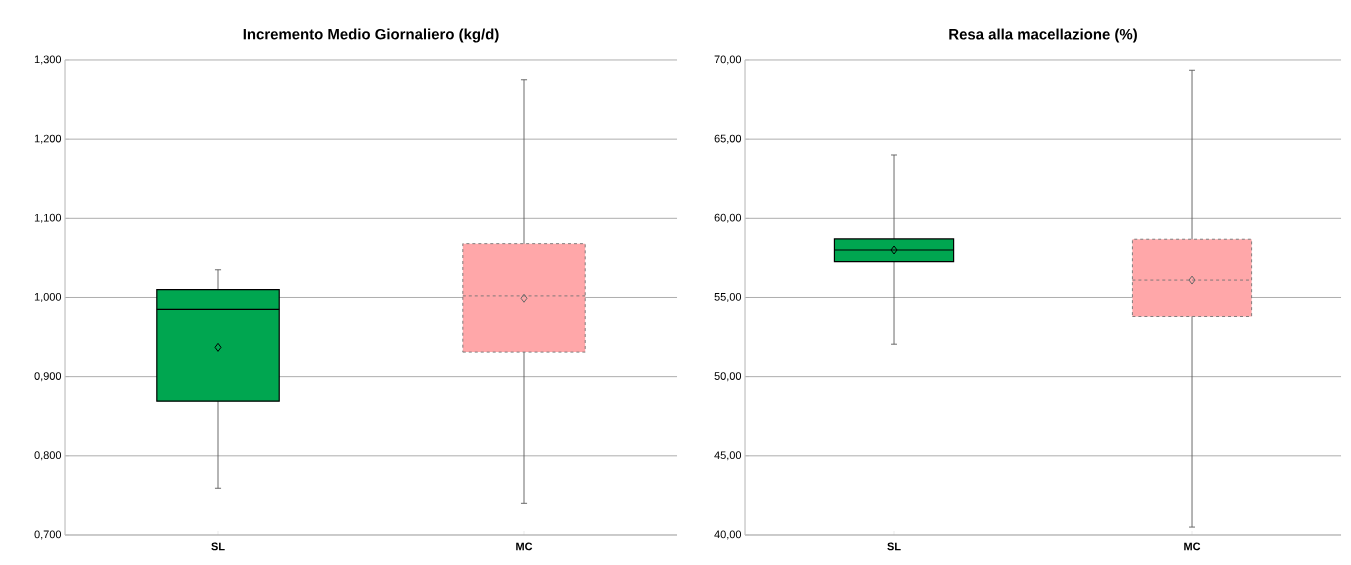 The image size is (1351, 565). What do you see at coordinates (48, 60) in the screenshot?
I see `y-tick-label: 1,300` at bounding box center [48, 60].